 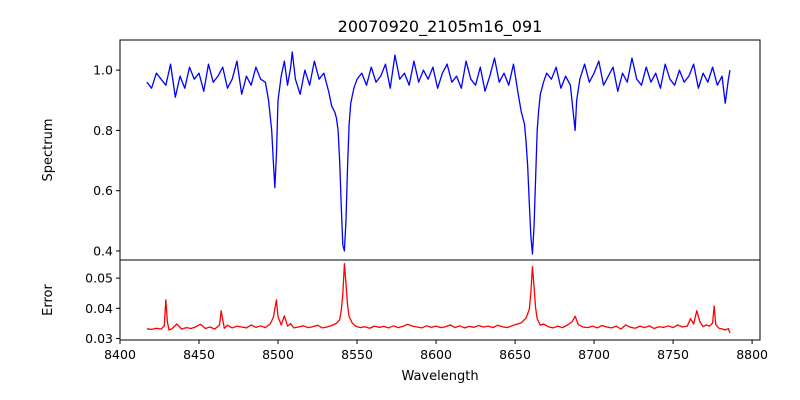 What do you see at coordinates (752, 354) in the screenshot?
I see `wavelength-x-tick-label: 8800` at bounding box center [752, 354].